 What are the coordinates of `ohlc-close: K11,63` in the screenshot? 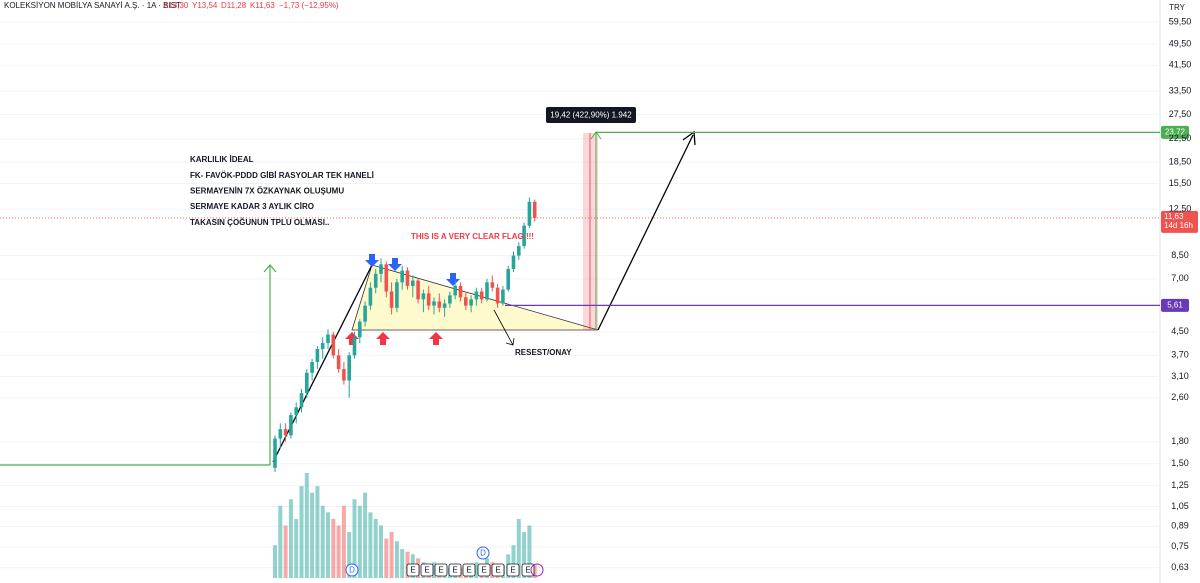 It's located at (262, 5).